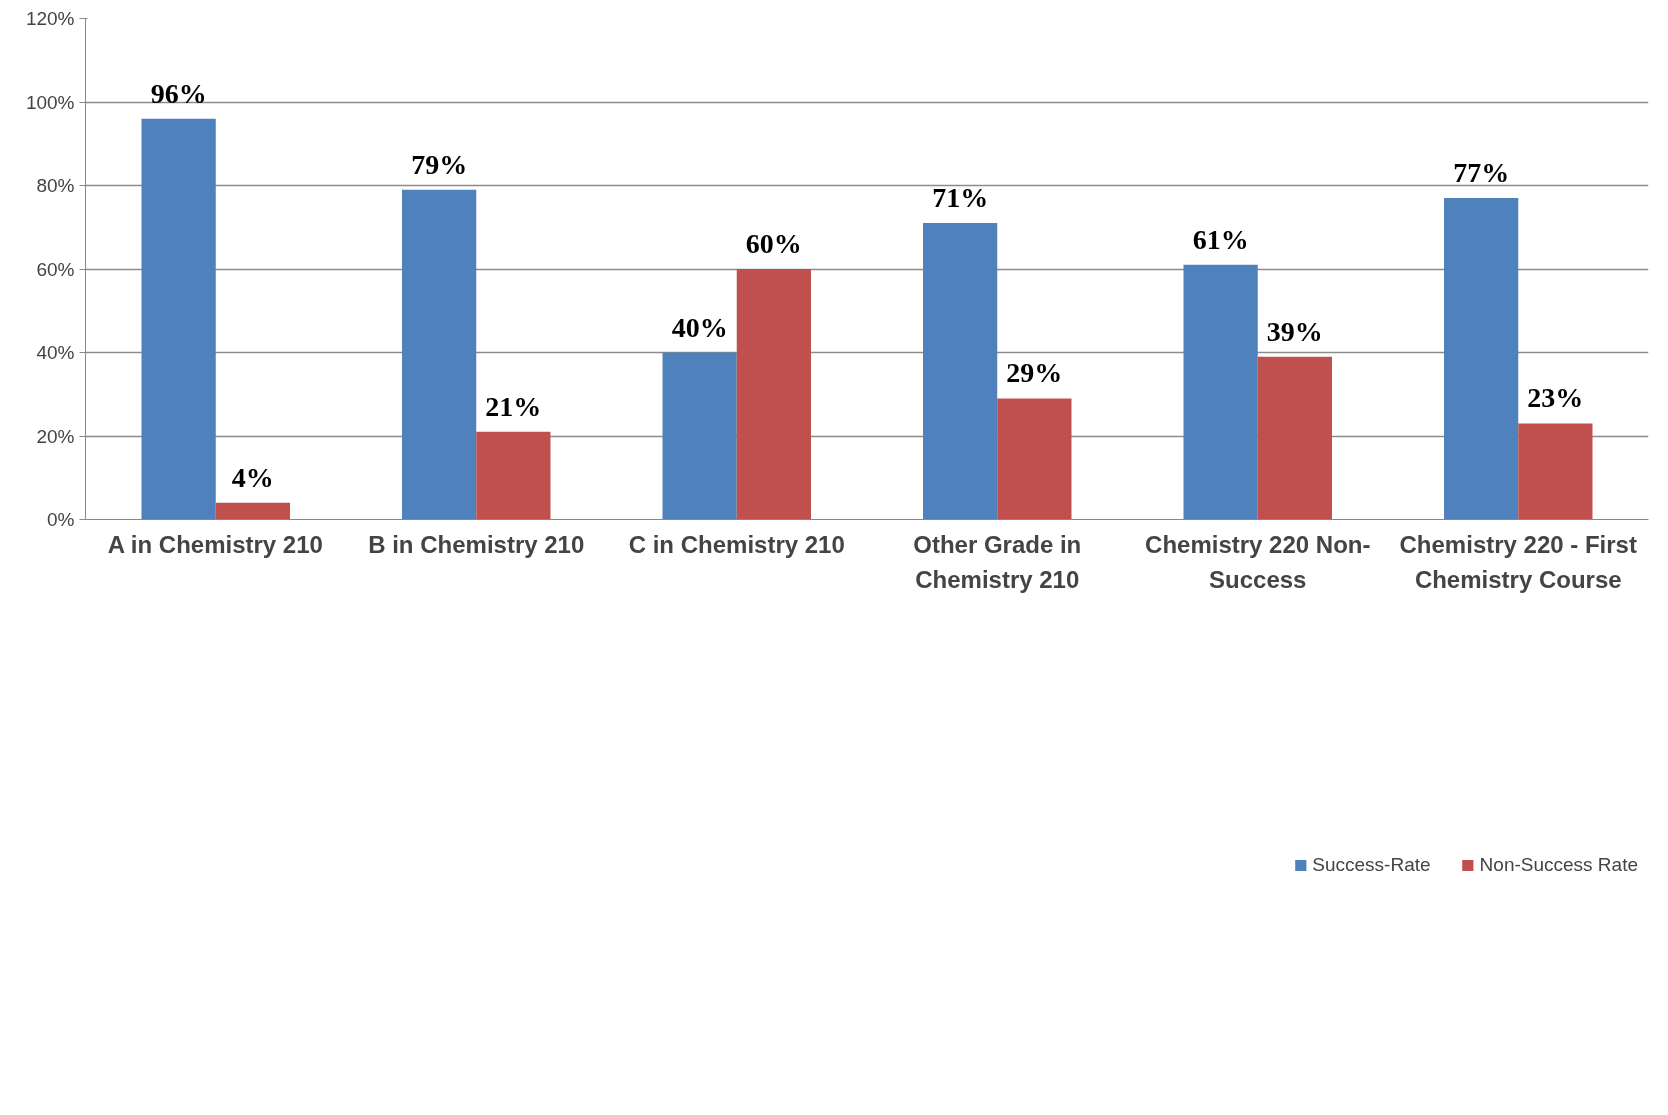  What do you see at coordinates (55, 436) in the screenshot?
I see `y-tick-label: 20%` at bounding box center [55, 436].